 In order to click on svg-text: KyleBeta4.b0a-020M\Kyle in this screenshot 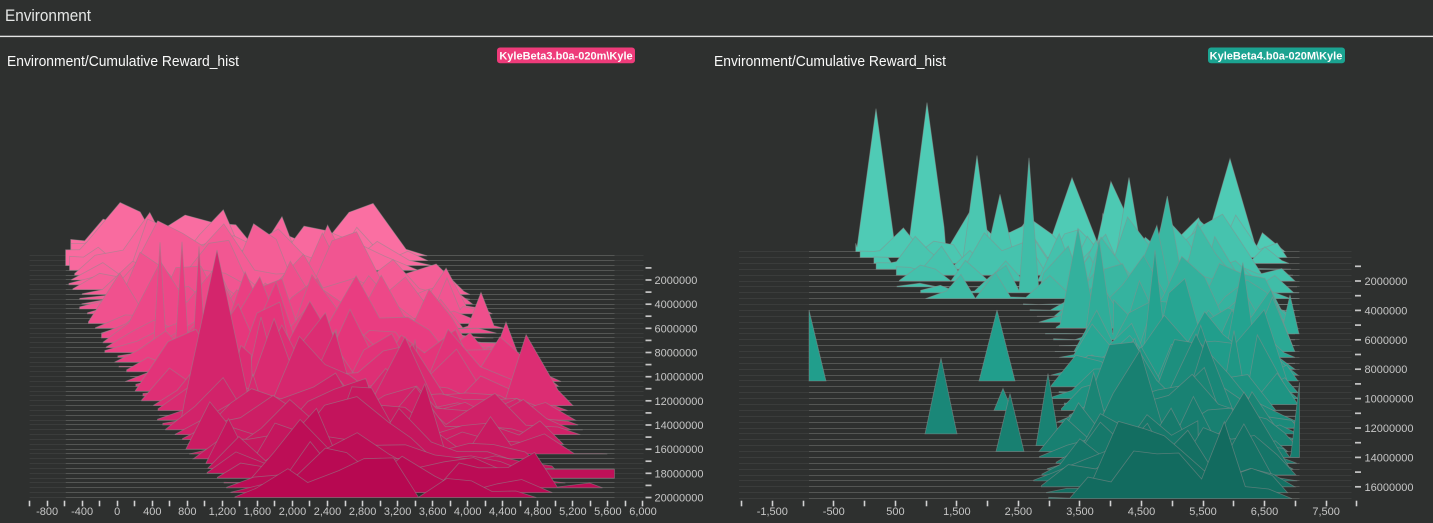, I will do `click(1276, 57)`.